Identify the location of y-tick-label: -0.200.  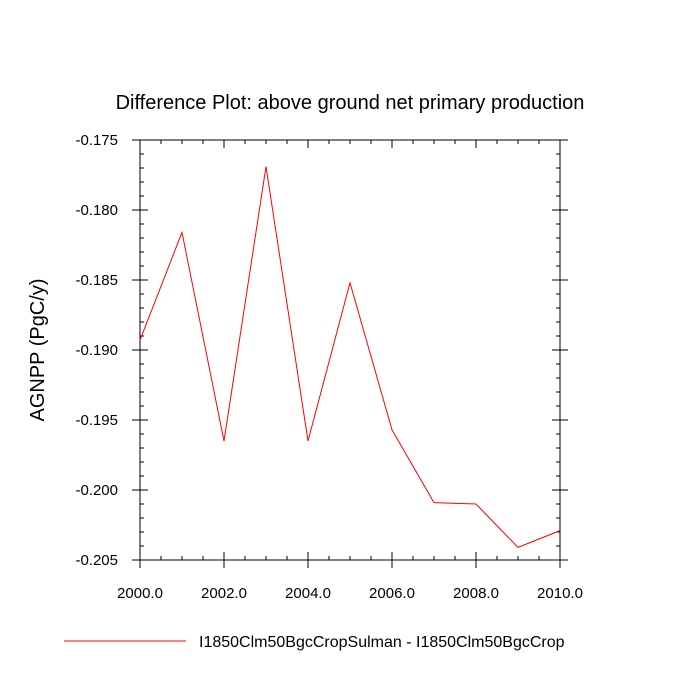
(96, 490).